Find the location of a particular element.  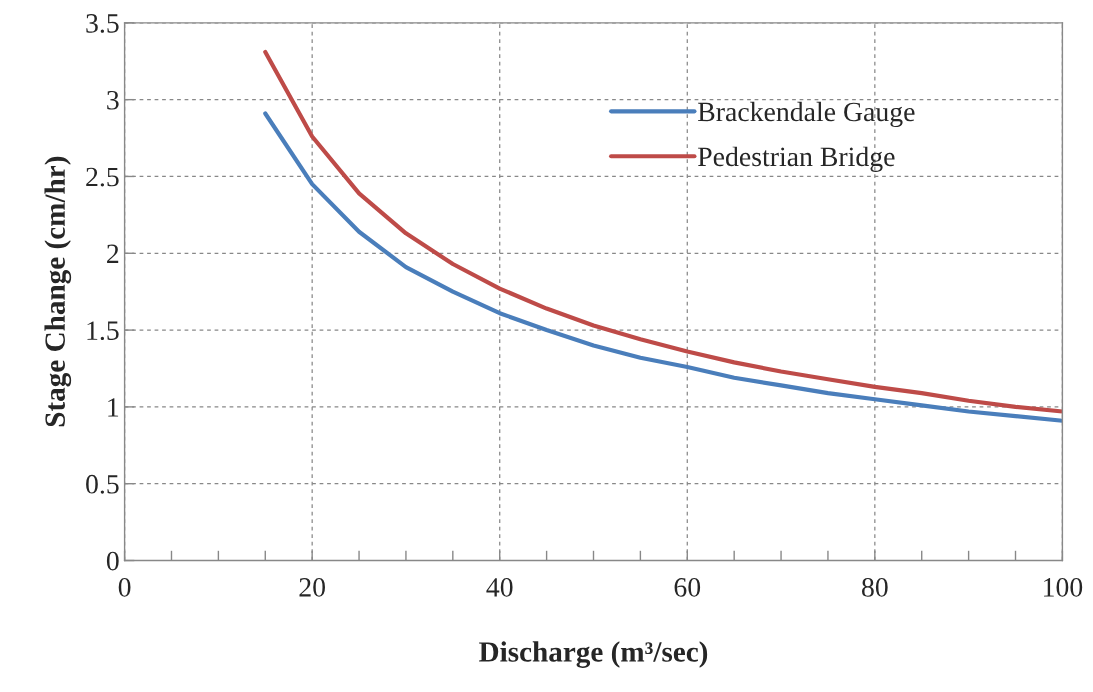

y-tick-label: 0 is located at coordinates (112, 561).